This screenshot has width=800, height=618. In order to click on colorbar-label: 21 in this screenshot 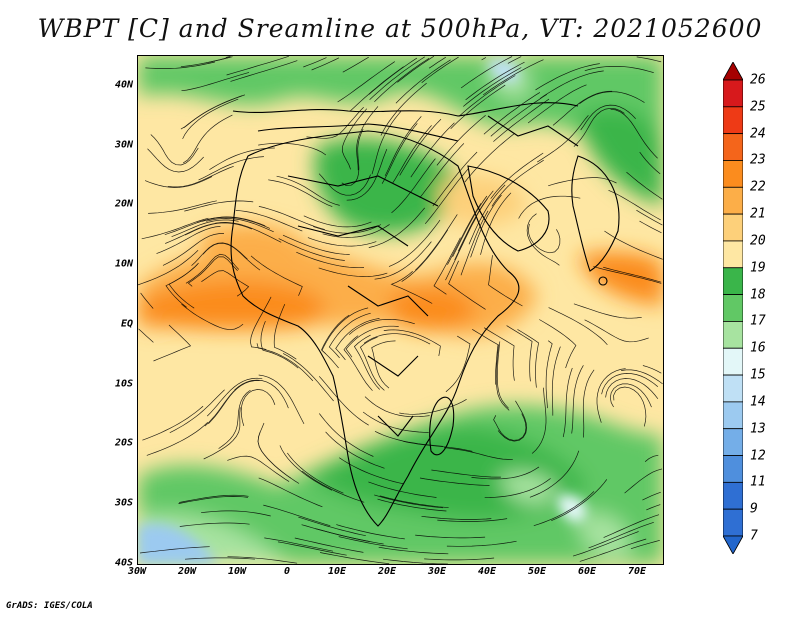, I will do `click(758, 214)`.